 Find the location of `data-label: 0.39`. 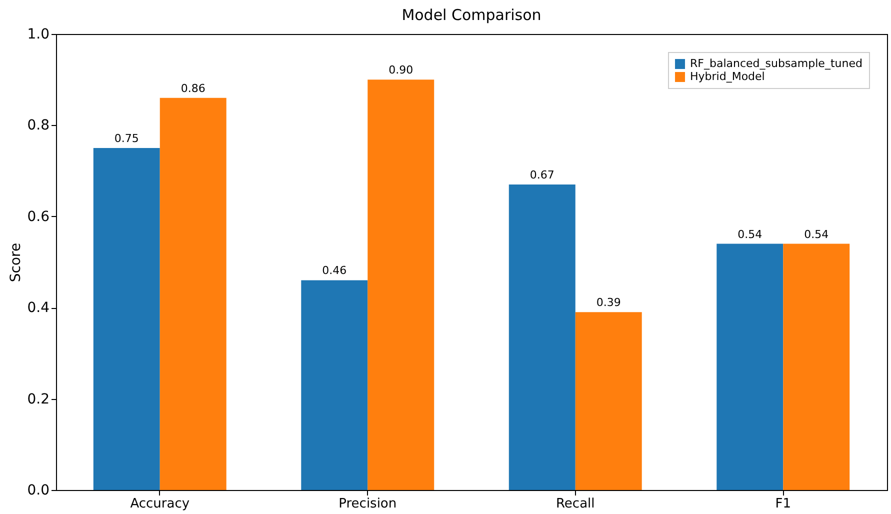

data-label: 0.39 is located at coordinates (608, 303).